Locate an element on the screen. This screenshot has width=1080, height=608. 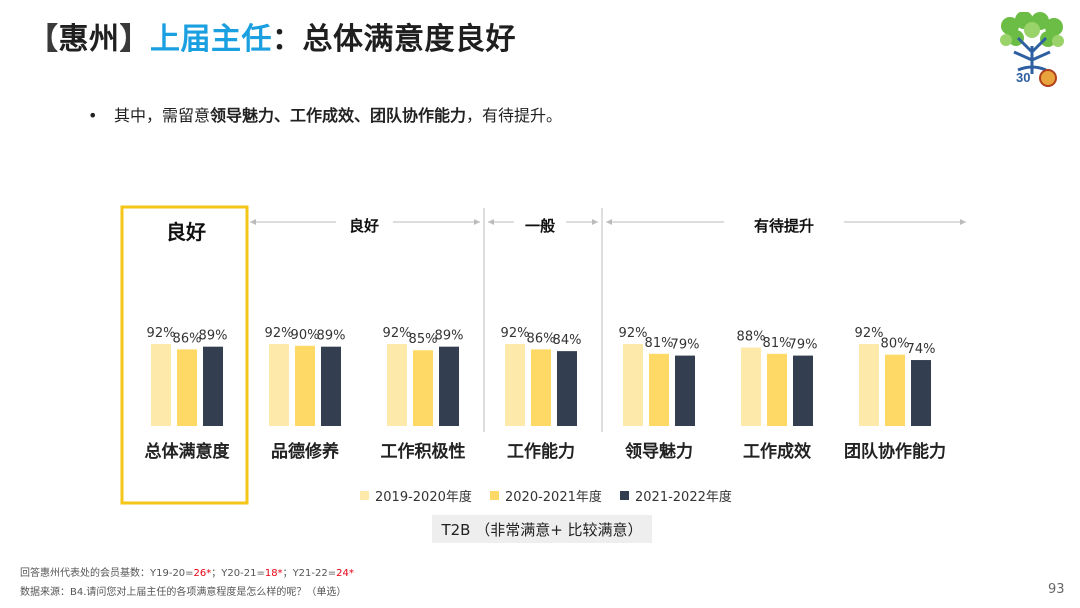
legend-label-2020: 2020-2021年度 is located at coordinates (553, 497).